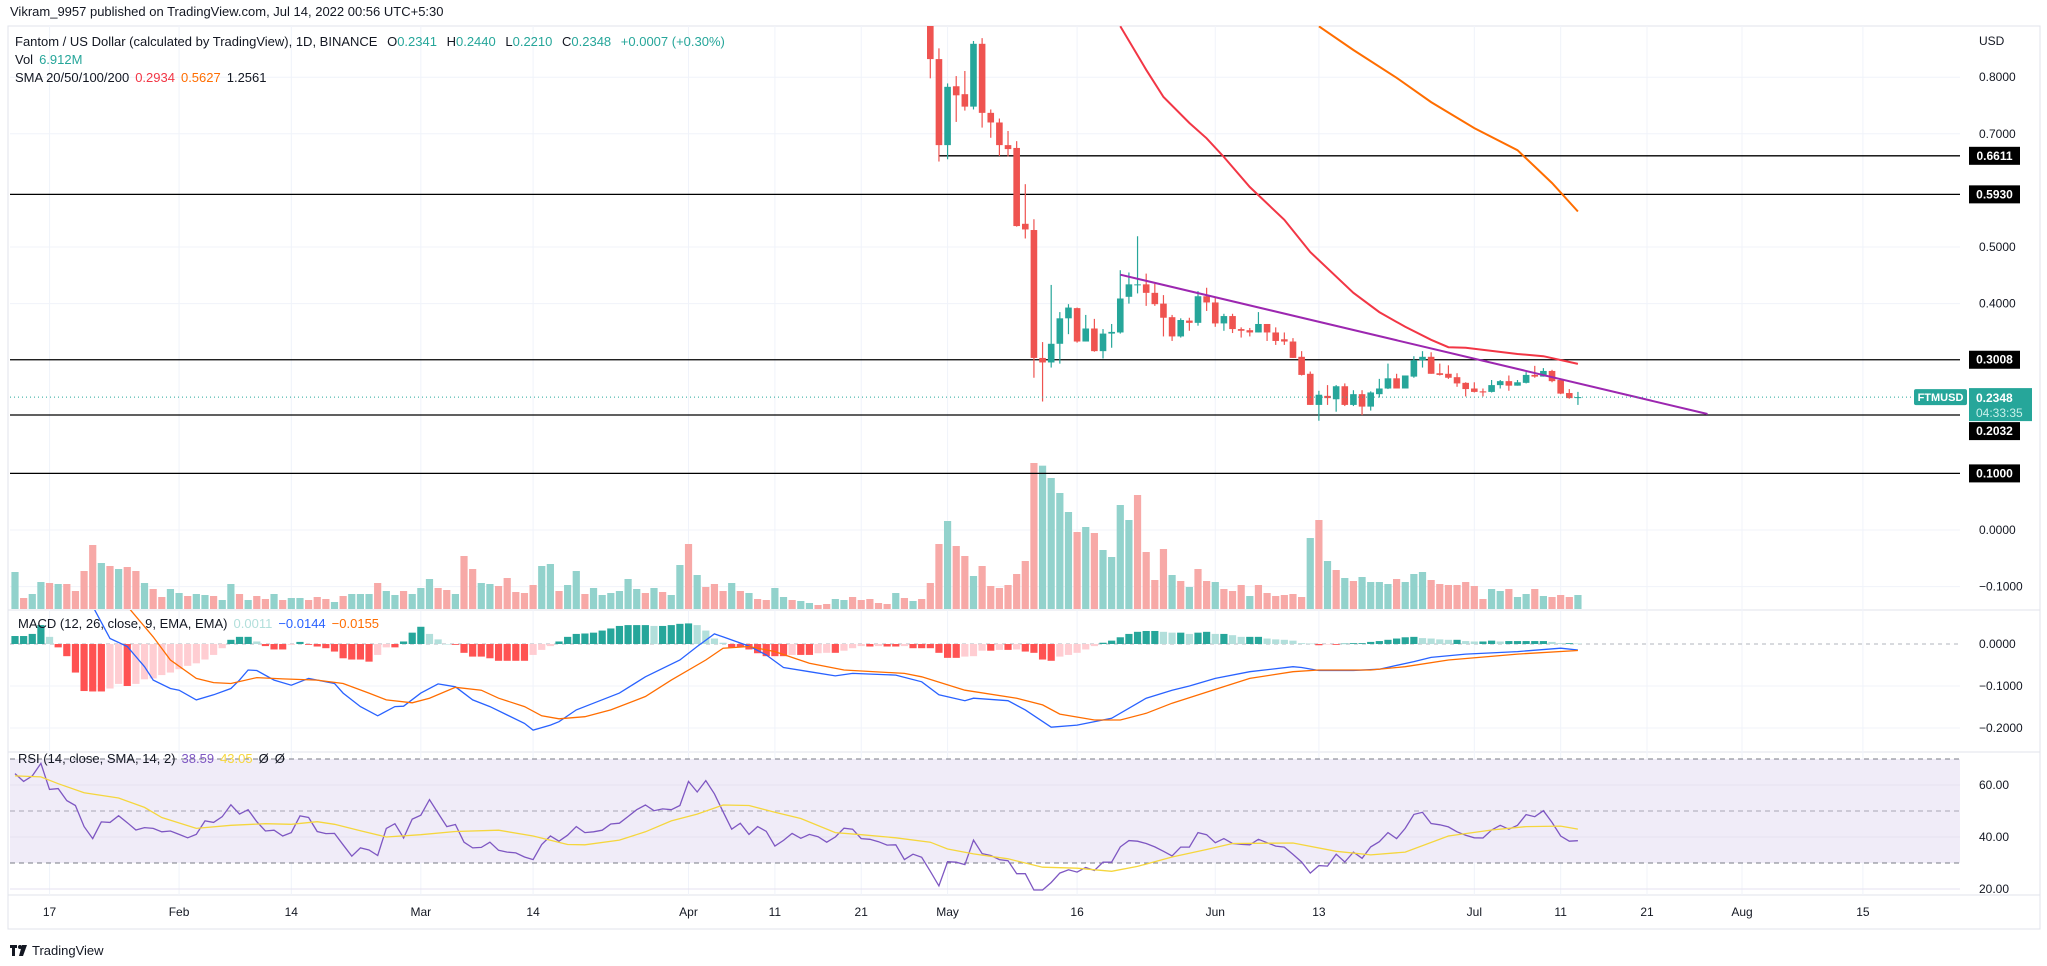 This screenshot has width=2047, height=966. I want to click on rsi-axis-label: 60.00, so click(1994, 785).